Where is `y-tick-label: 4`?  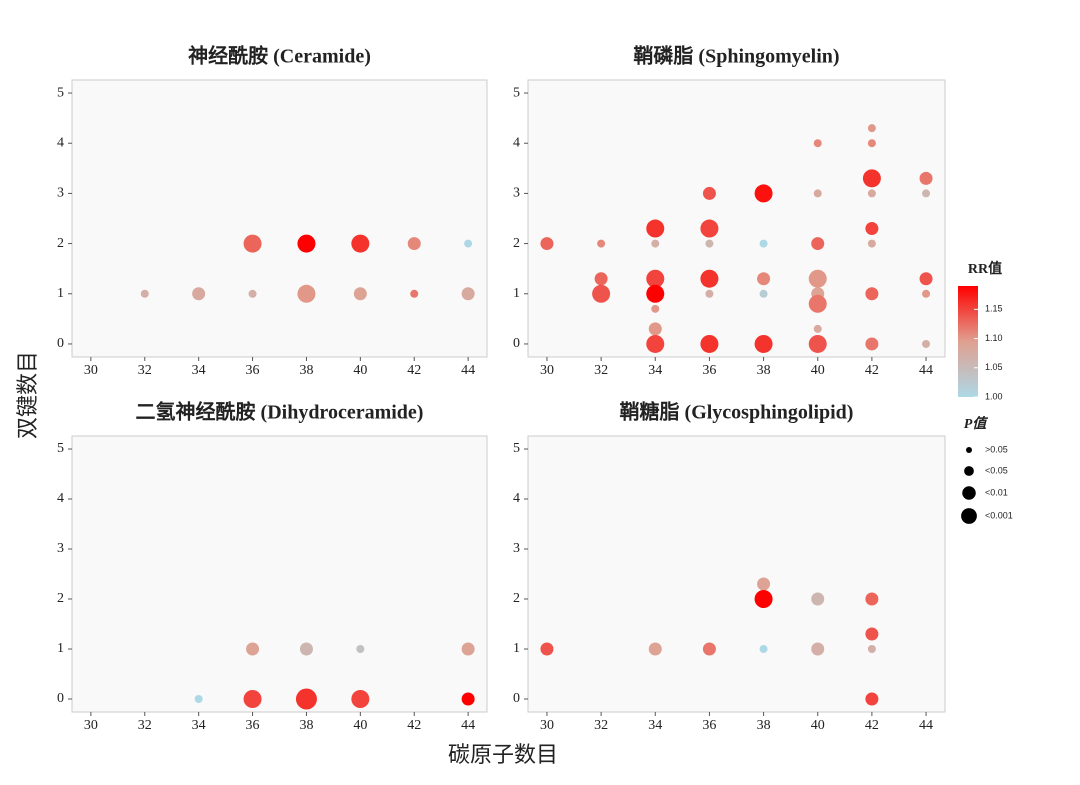
y-tick-label: 4 is located at coordinates (516, 498).